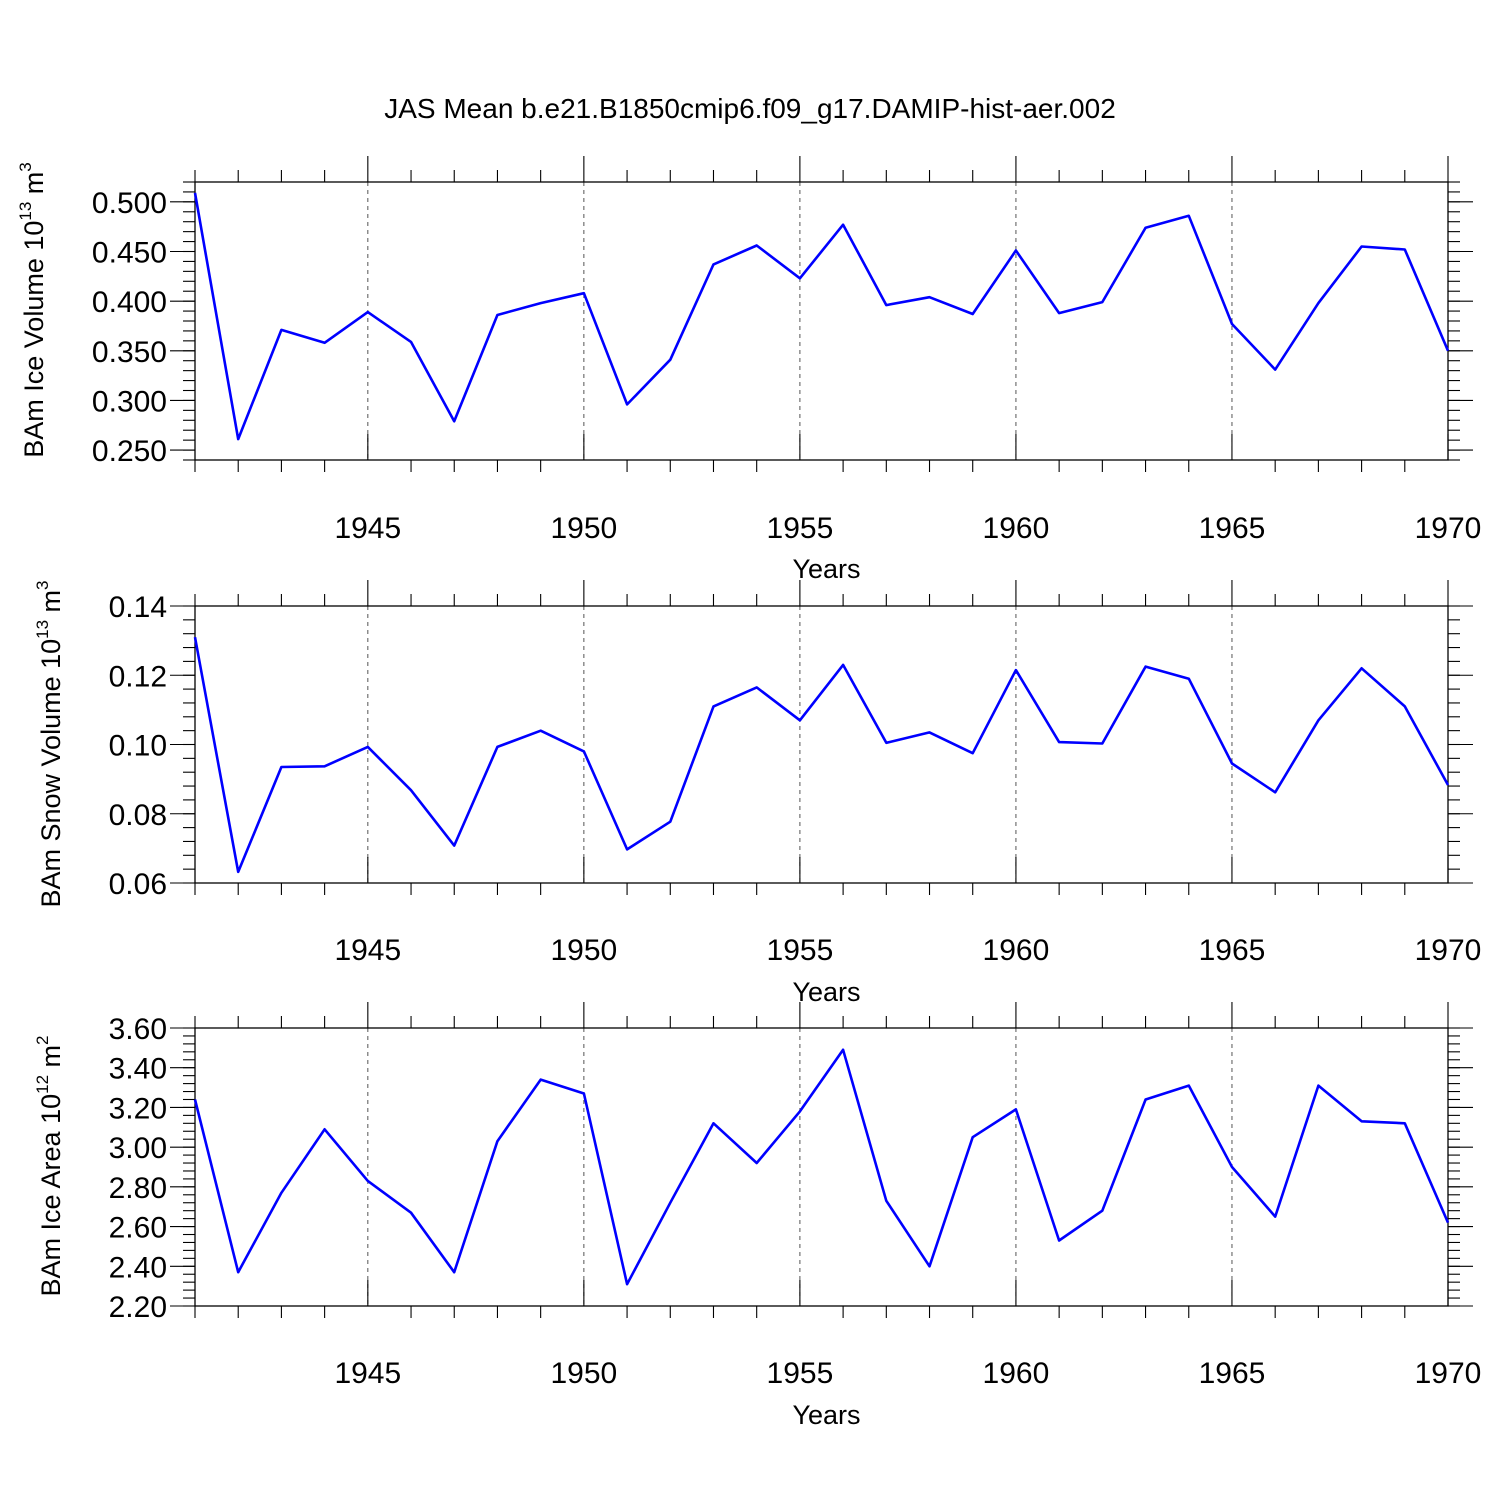  Describe the element at coordinates (138, 1029) in the screenshot. I see `y-tick-label: 3.60` at that location.